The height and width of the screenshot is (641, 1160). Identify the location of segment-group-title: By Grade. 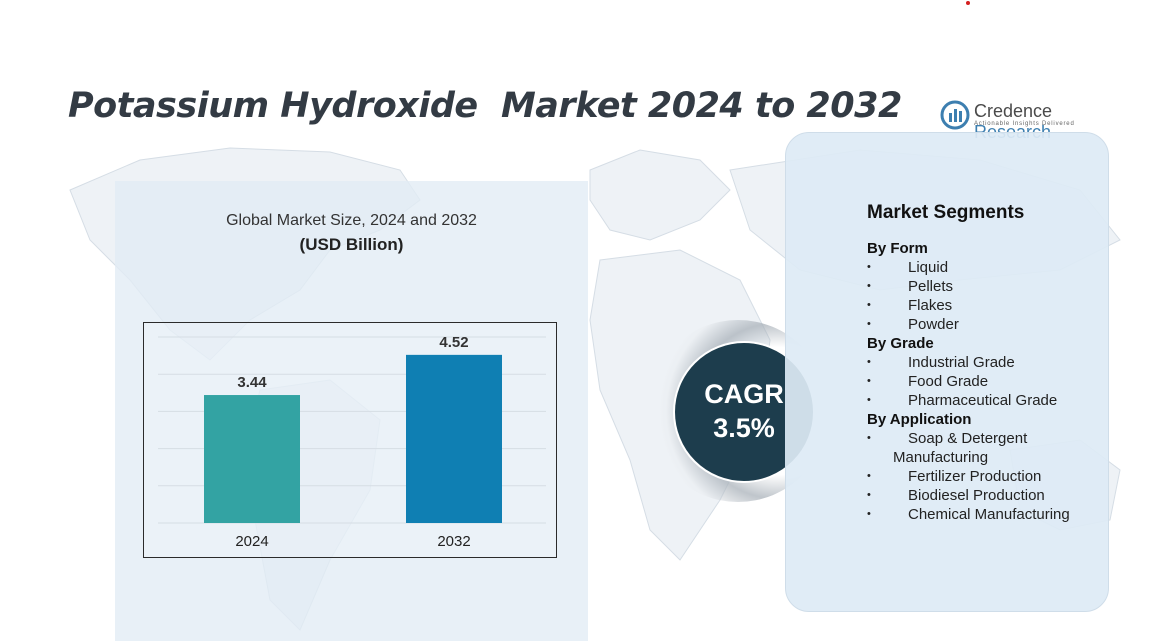
(900, 343).